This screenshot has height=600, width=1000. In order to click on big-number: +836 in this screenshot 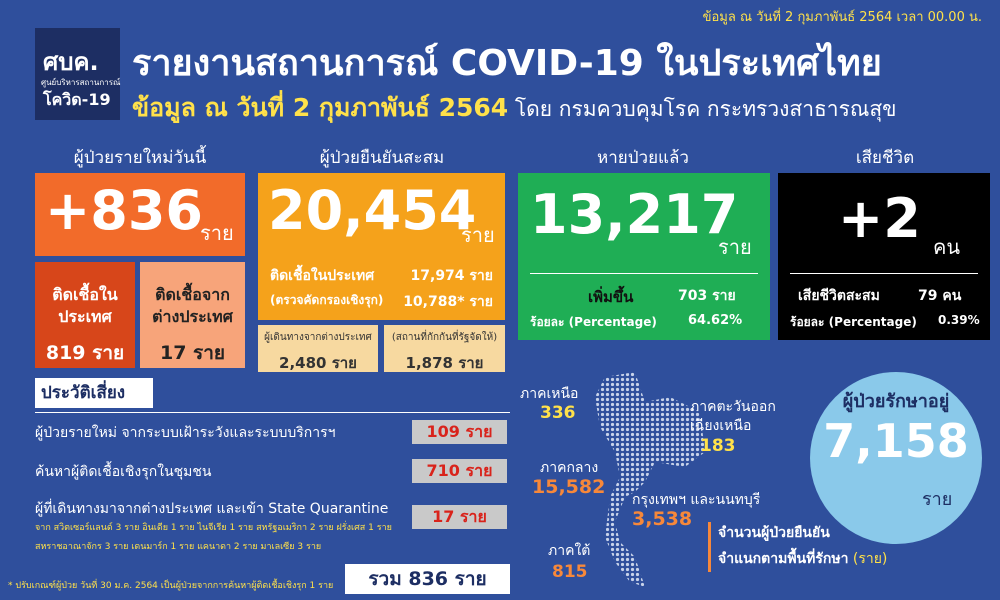, I will do `click(124, 210)`.